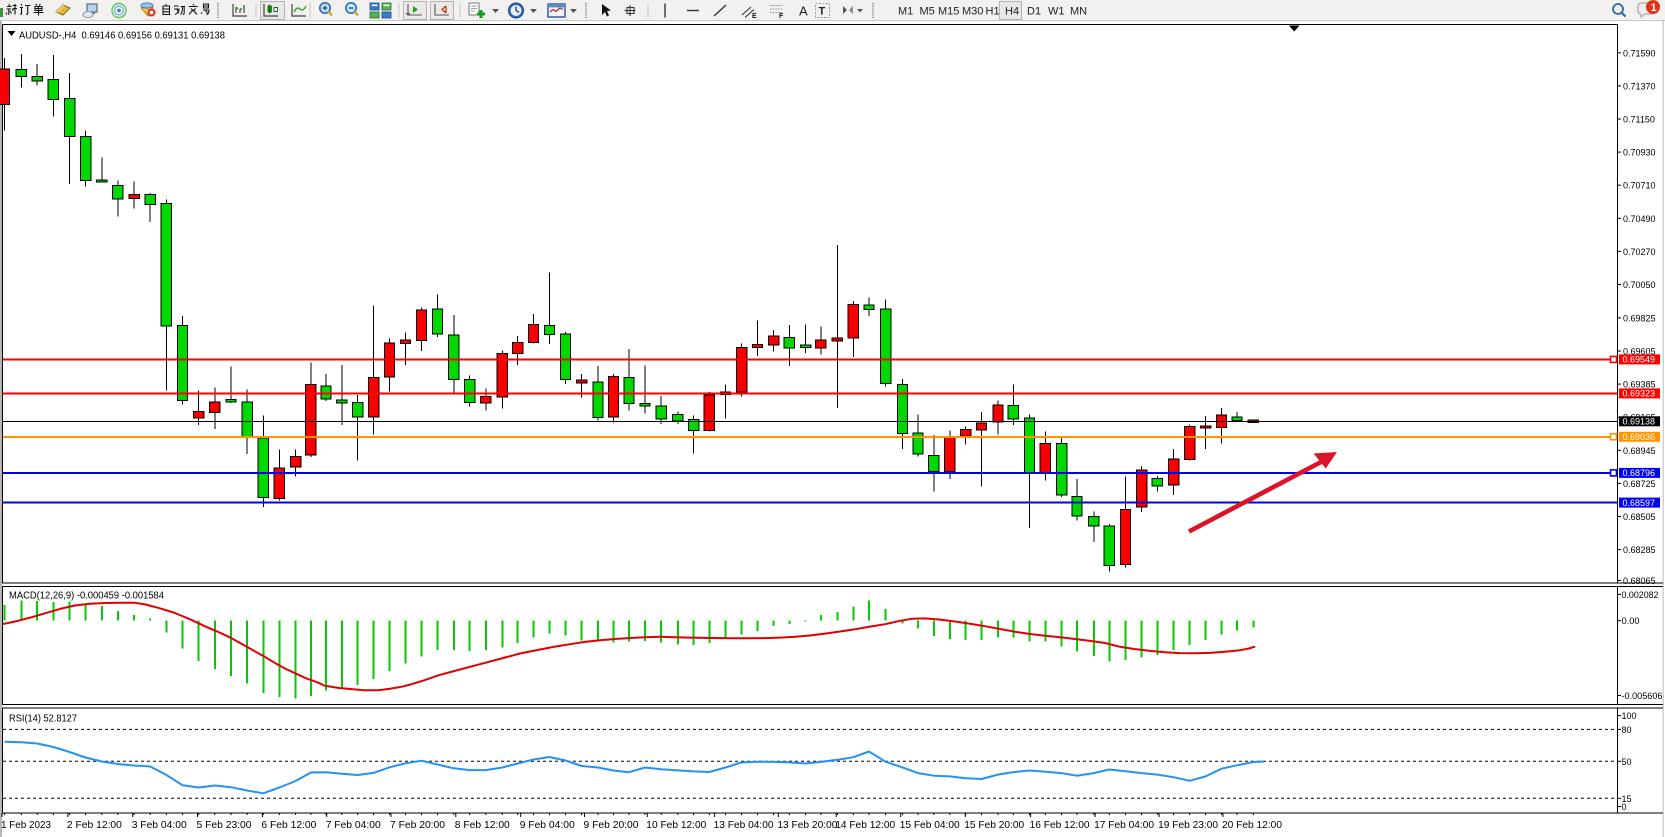 Image resolution: width=1665 pixels, height=837 pixels. I want to click on svg-text: M5, so click(927, 12).